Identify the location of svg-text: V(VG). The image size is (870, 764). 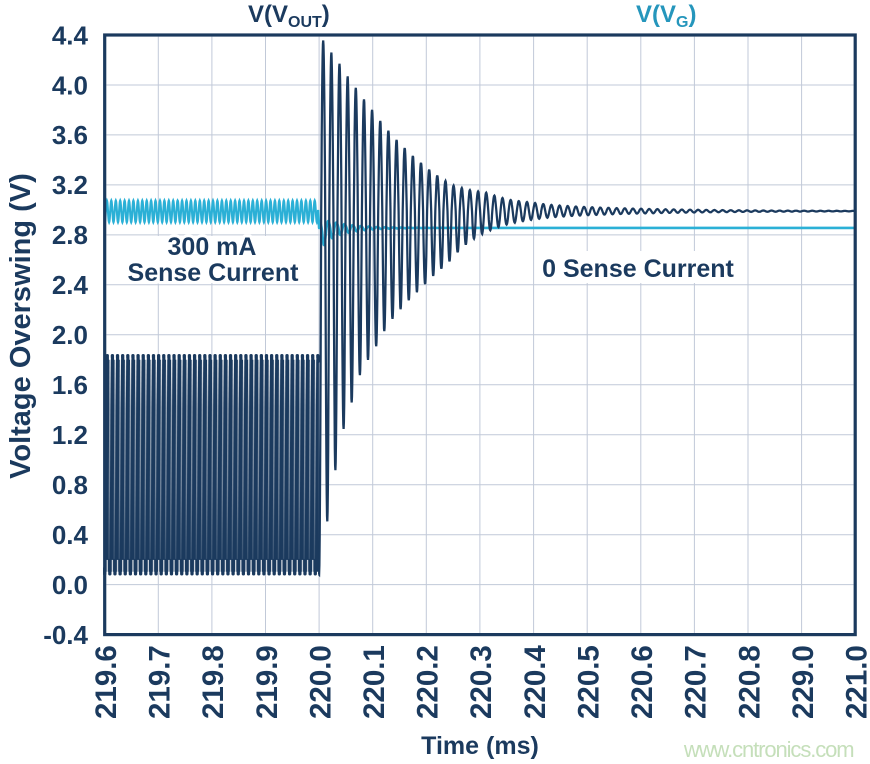
(666, 16).